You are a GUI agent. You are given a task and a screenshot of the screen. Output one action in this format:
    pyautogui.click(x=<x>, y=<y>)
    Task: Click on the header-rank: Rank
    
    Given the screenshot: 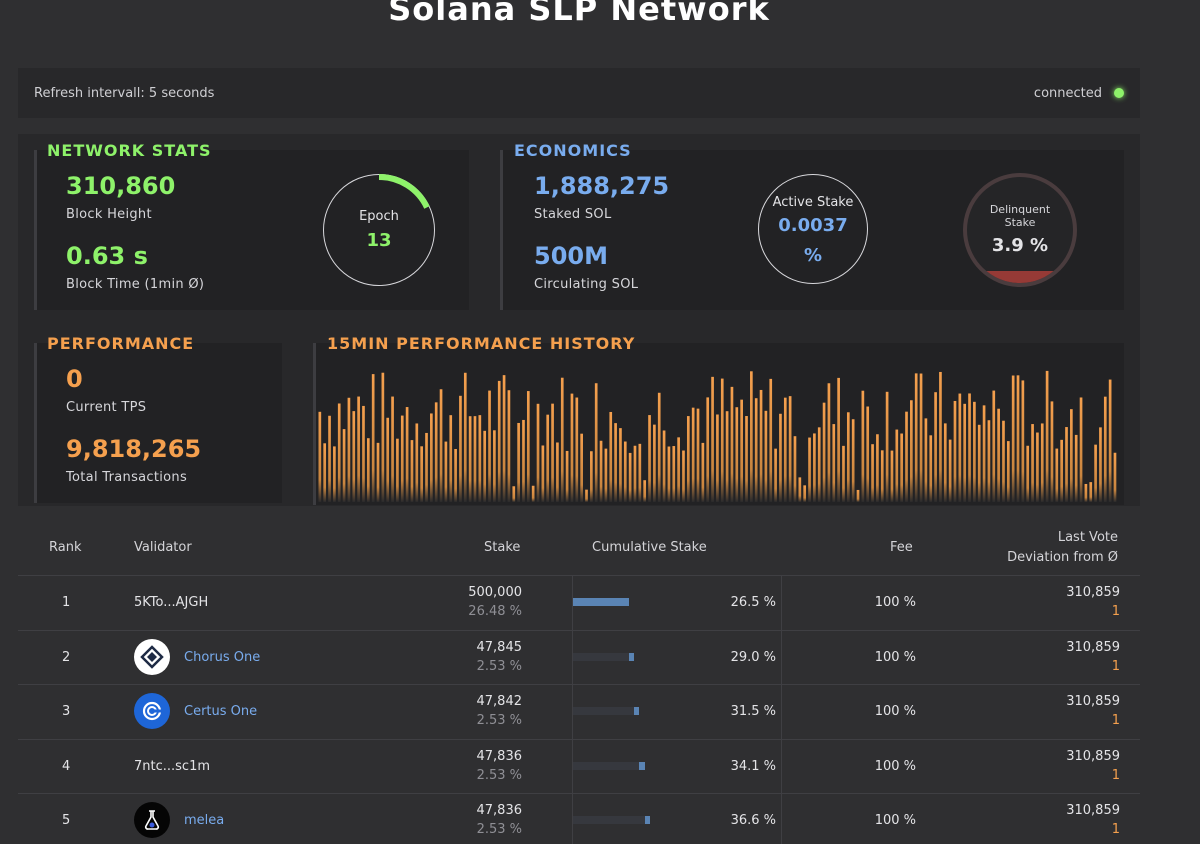 What is the action you would take?
    pyautogui.click(x=65, y=547)
    